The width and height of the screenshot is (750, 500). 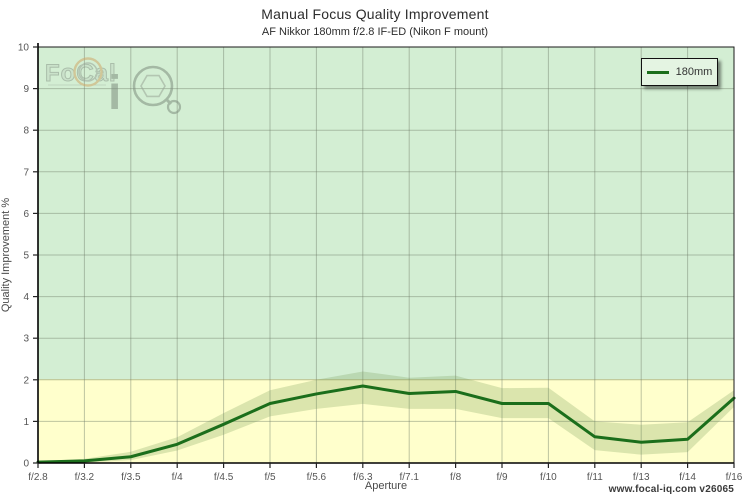 I want to click on x-tick-label: f/13, so click(x=641, y=477).